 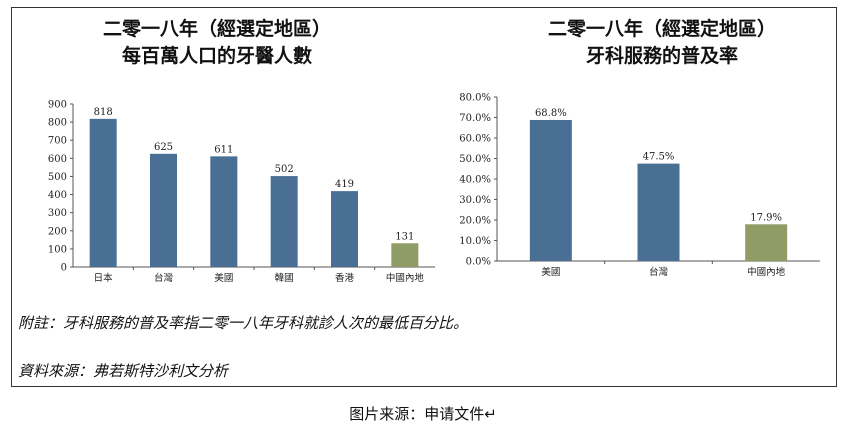 I want to click on right-chart-y-tick-label: 40.0%, so click(x=475, y=180).